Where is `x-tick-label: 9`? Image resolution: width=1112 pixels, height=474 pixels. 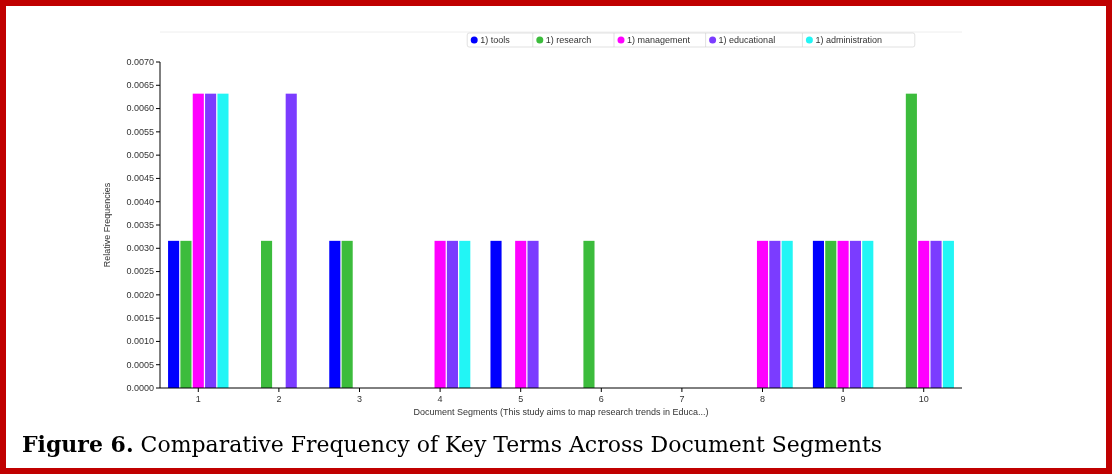
x-tick-label: 9 is located at coordinates (843, 399).